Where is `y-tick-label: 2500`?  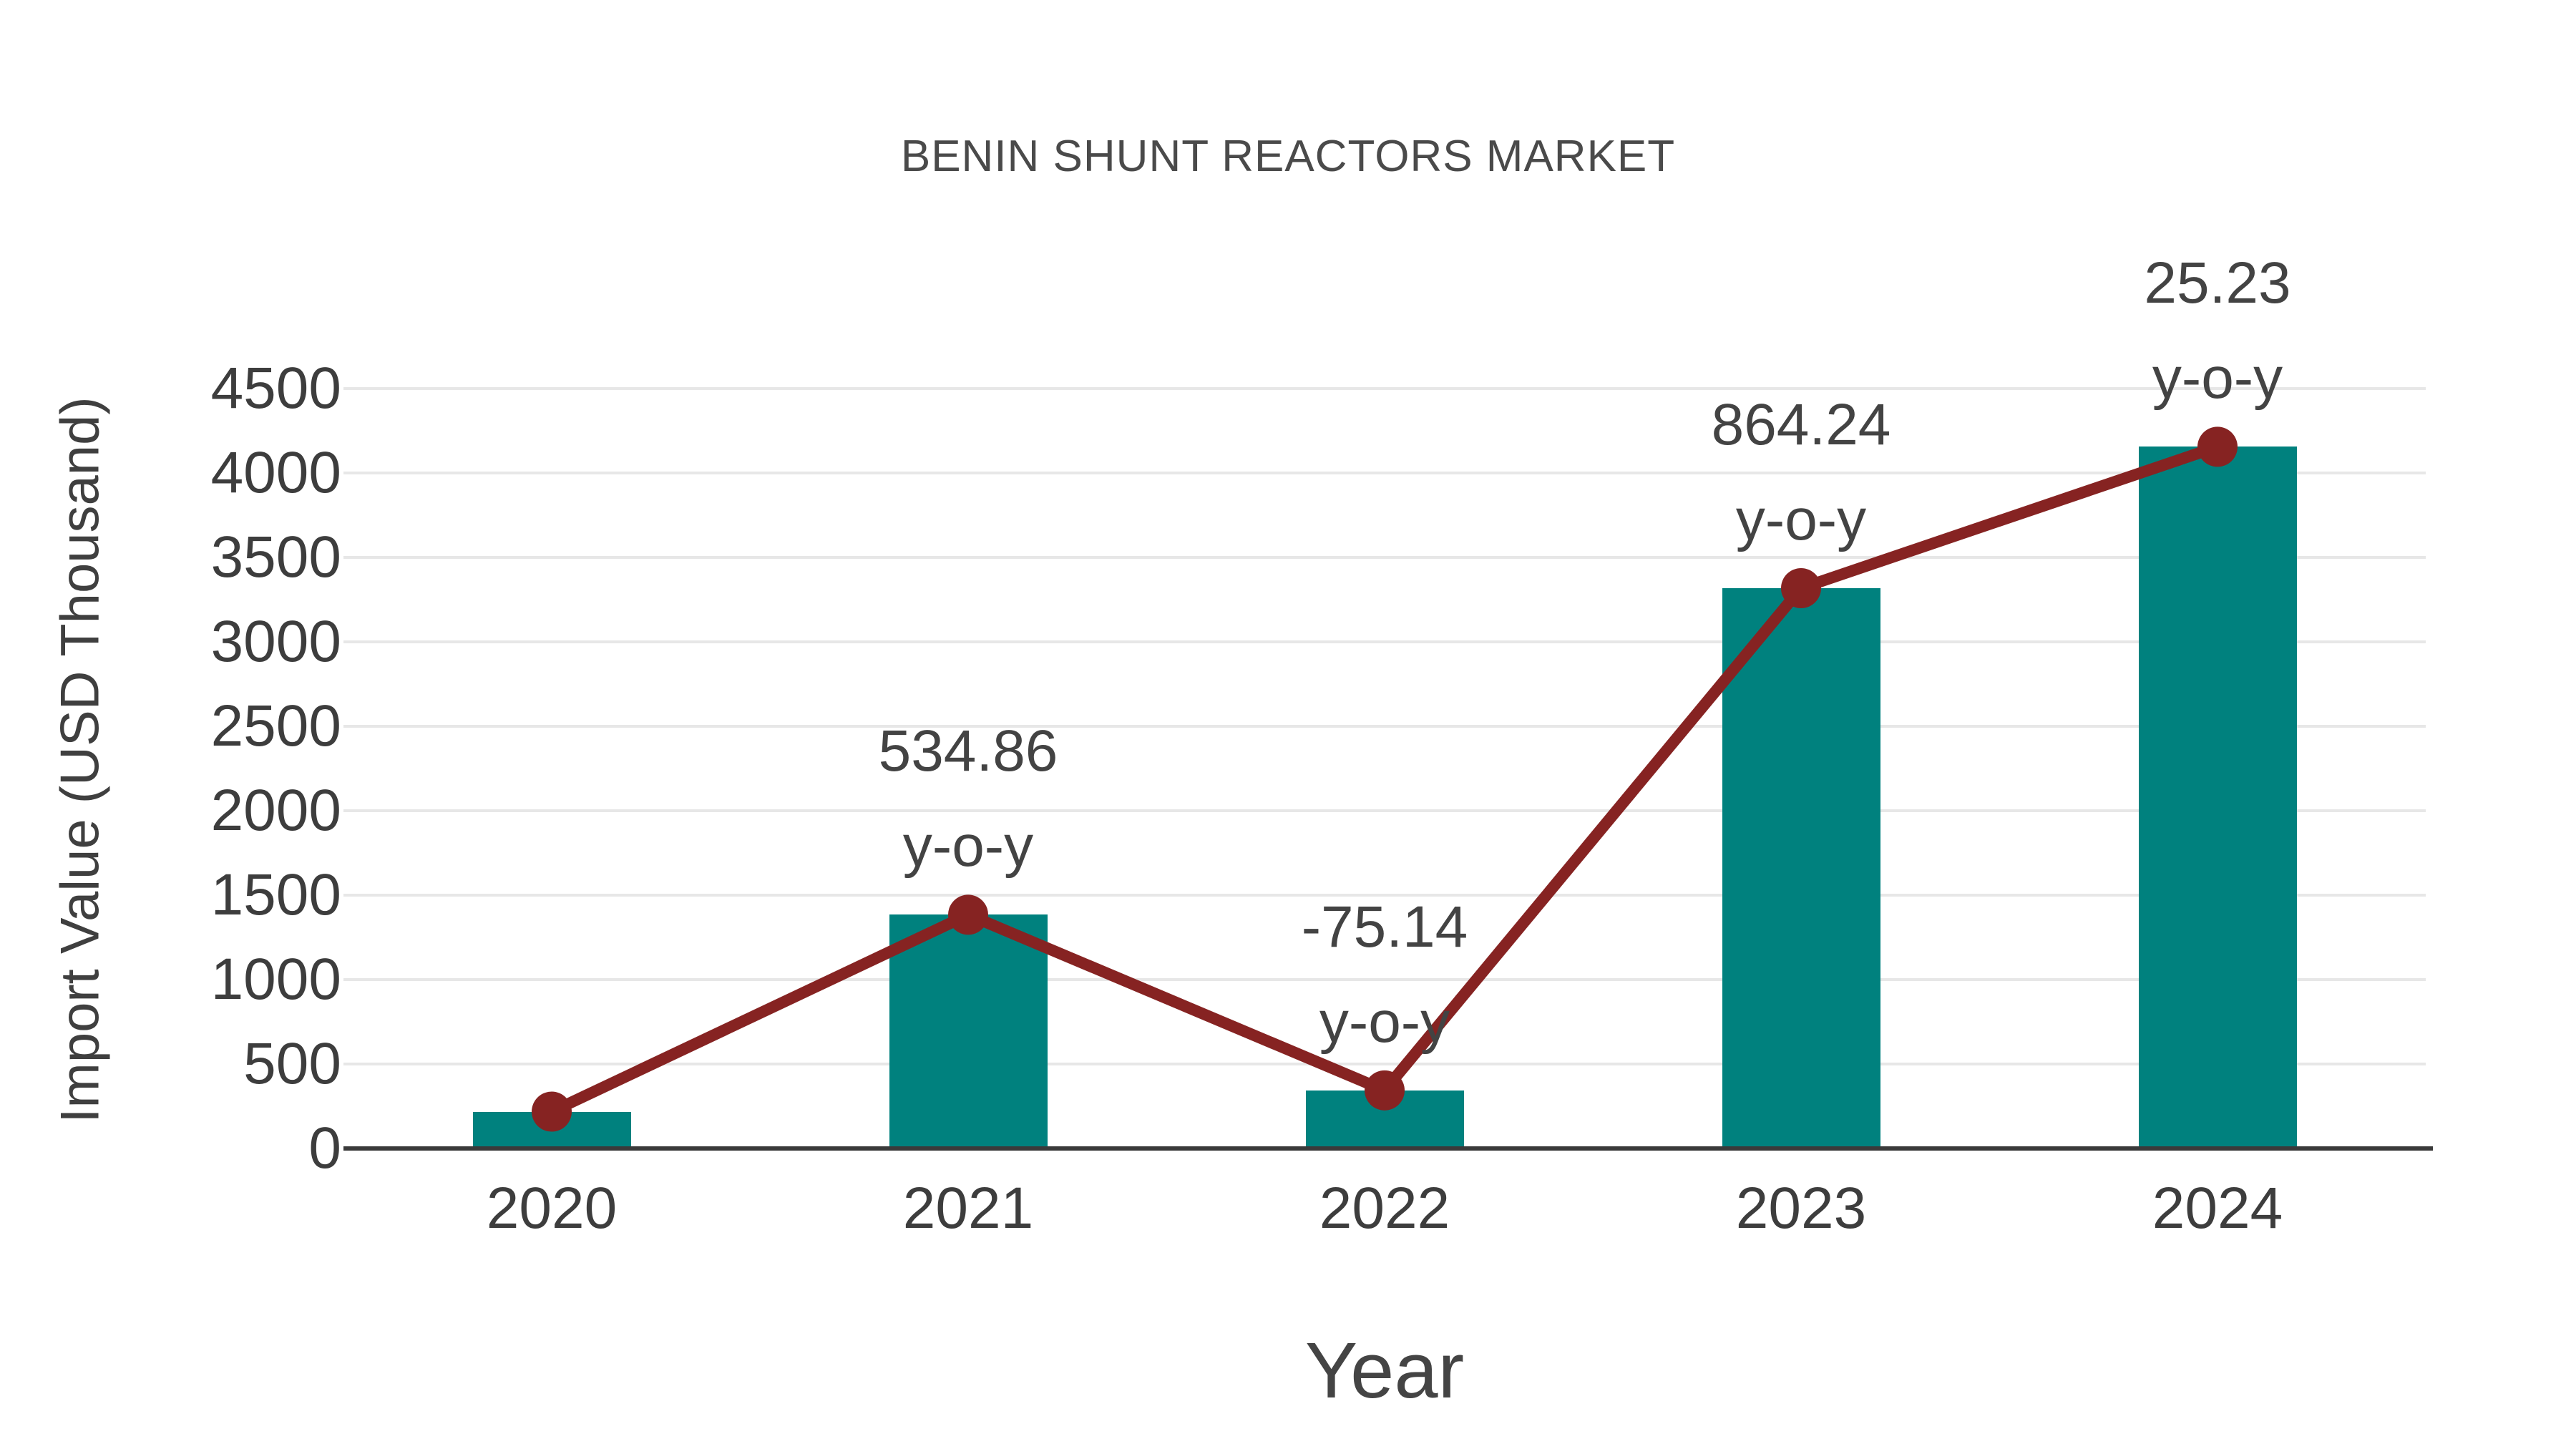 y-tick-label: 2500 is located at coordinates (275, 725).